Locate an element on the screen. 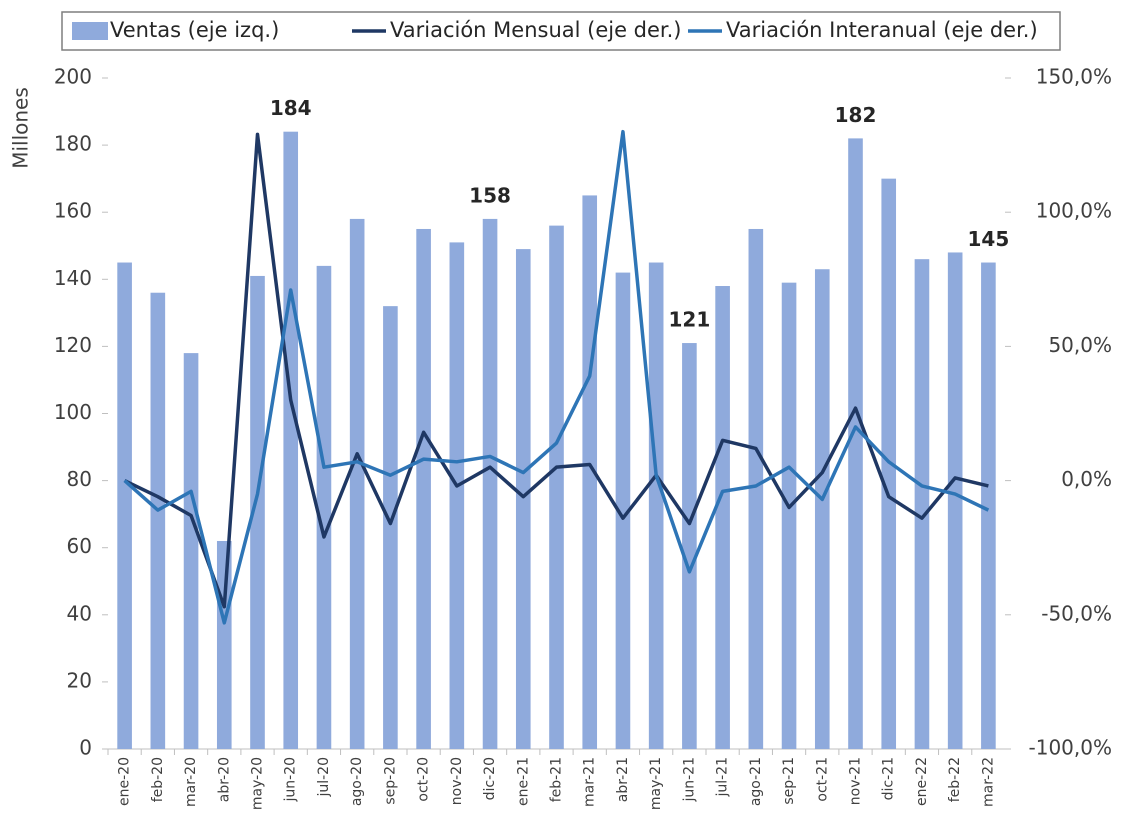 This screenshot has width=1123, height=818. legend-label: Ventas (eje izq.) is located at coordinates (194, 30).